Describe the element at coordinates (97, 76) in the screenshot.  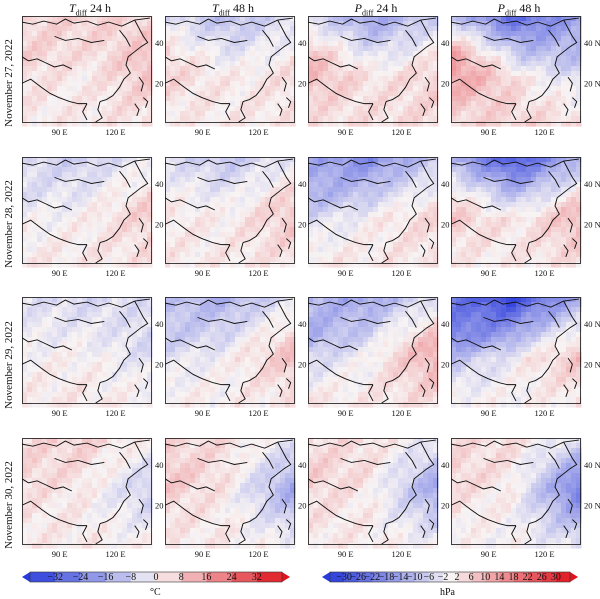
I see `map-svg: 90 E 120 E40 N20 N` at that location.